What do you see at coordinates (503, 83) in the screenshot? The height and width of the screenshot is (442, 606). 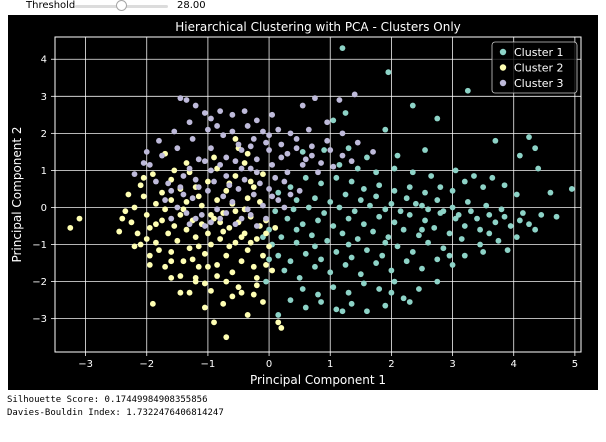 I see `legend-marker` at bounding box center [503, 83].